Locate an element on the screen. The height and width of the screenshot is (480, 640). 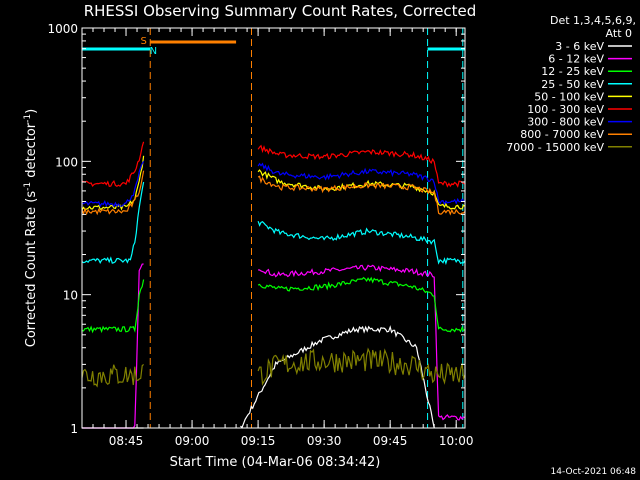
flag-label: S is located at coordinates (143, 41).